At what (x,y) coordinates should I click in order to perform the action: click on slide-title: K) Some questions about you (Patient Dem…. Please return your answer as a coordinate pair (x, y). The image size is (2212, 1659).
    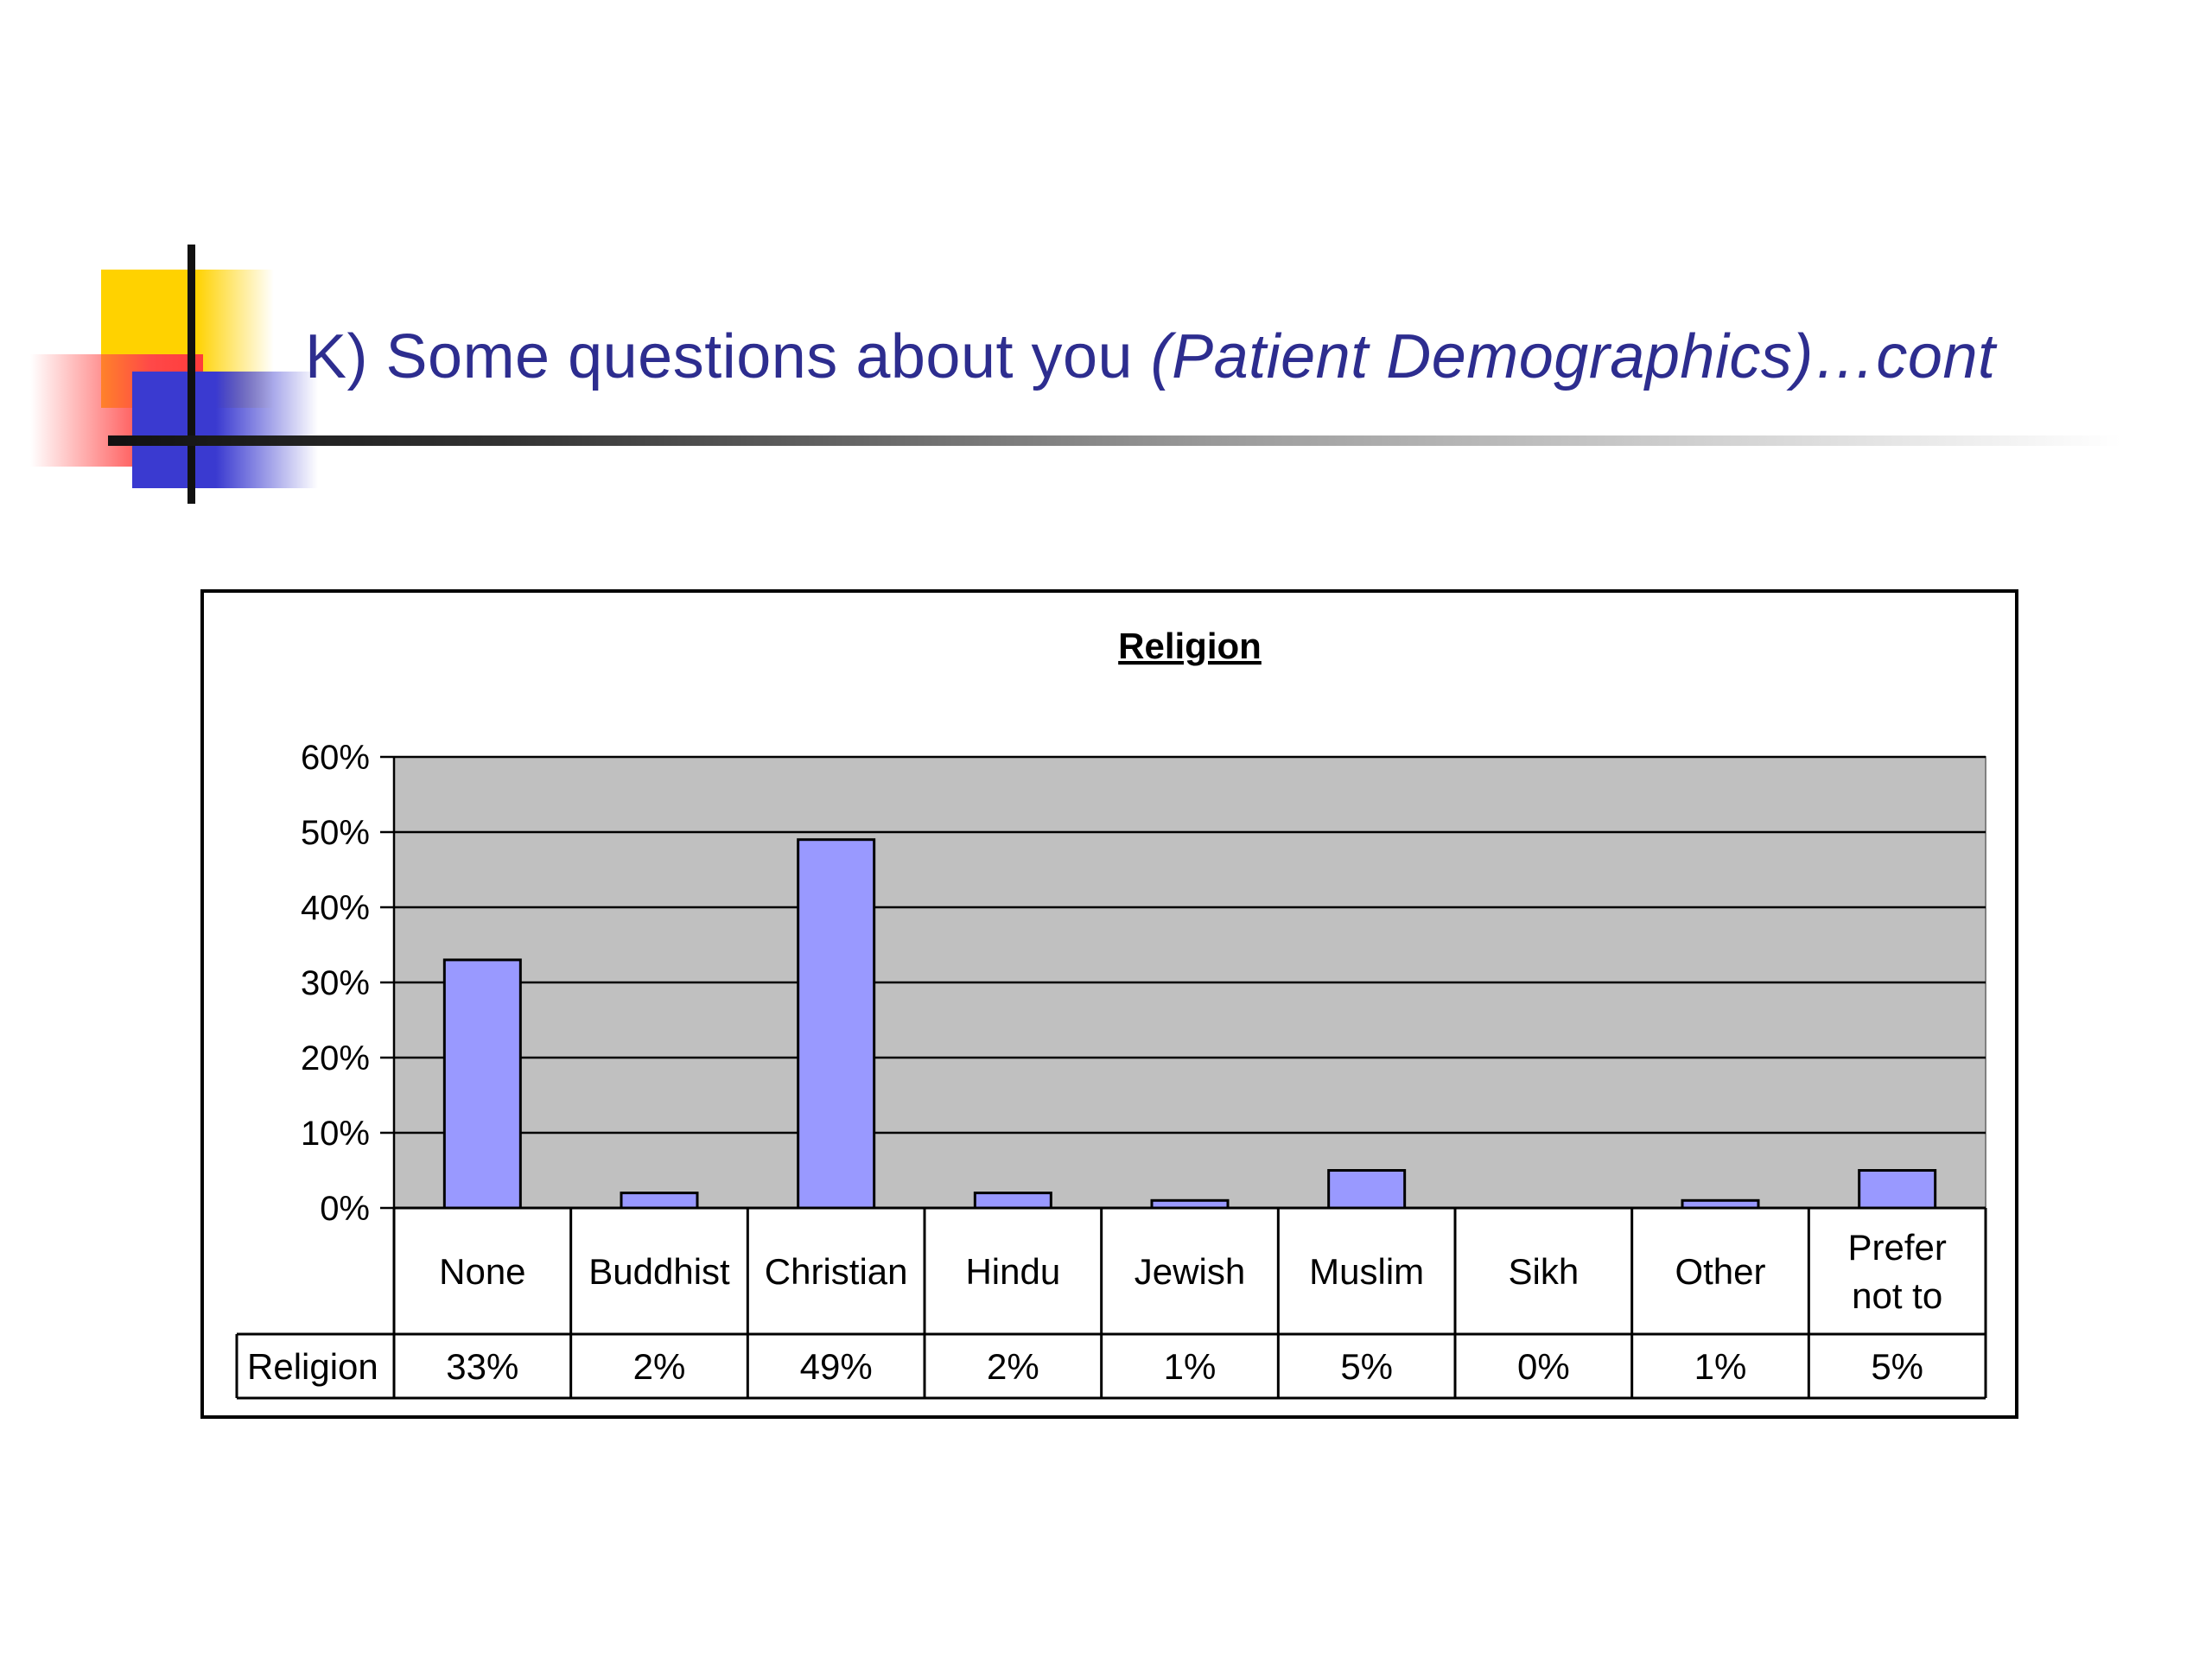
    Looking at the image, I should click on (1150, 356).